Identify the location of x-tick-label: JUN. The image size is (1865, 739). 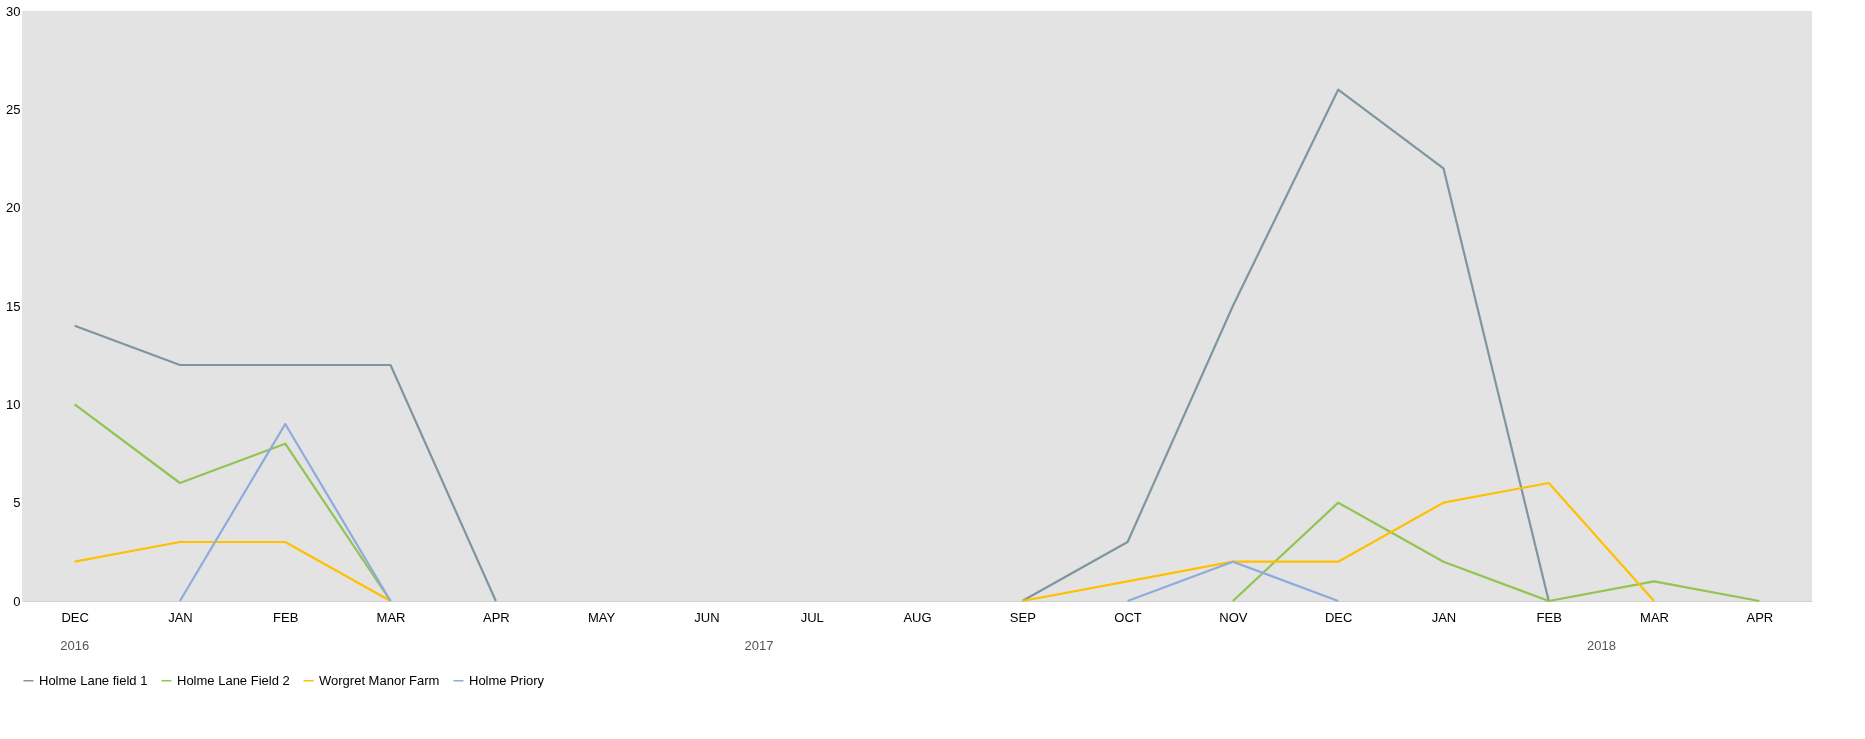
(707, 617).